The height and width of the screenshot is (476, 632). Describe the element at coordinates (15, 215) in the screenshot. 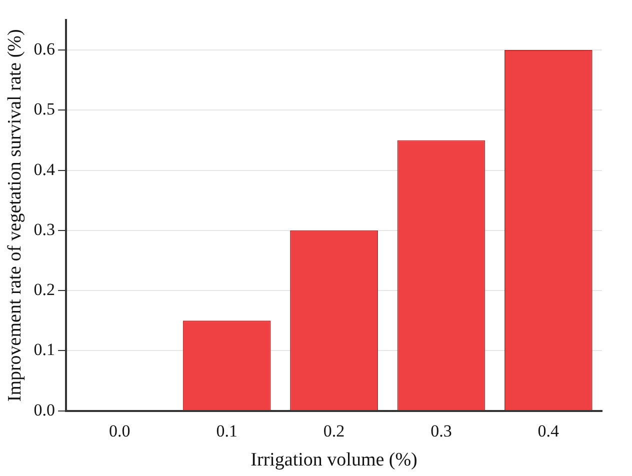

I see `y-axis-title: Improvement rate of vegetation survival rate (%)` at that location.